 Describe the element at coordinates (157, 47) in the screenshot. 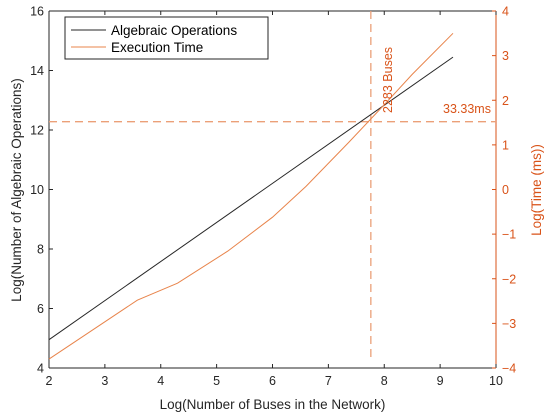

I see `legend-label-execution-time: Execution Time` at that location.